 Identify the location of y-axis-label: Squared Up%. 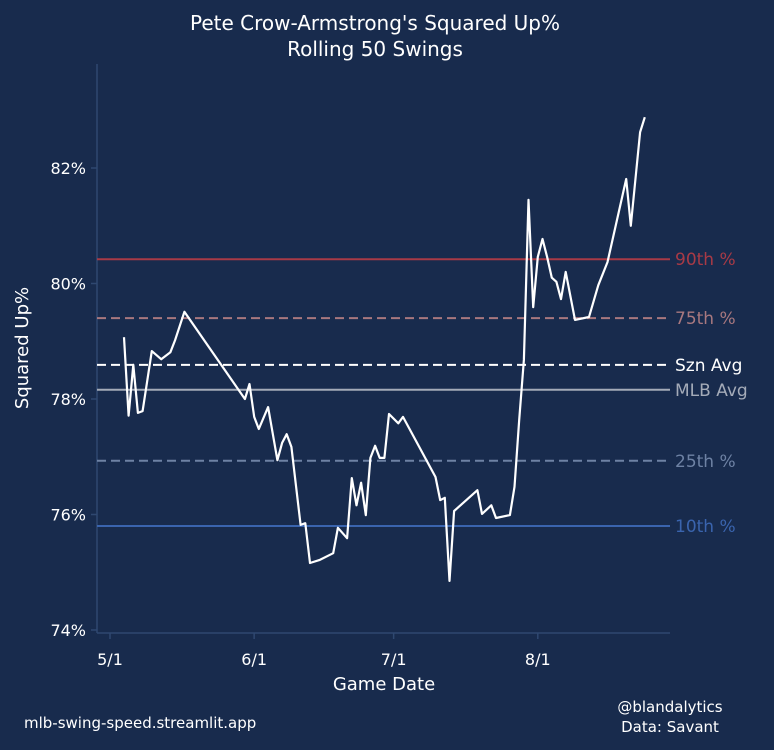
(22, 348).